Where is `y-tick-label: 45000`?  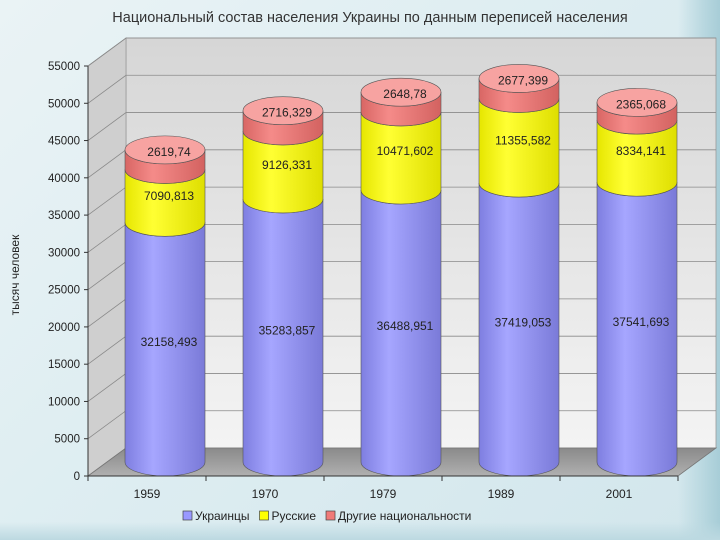
y-tick-label: 45000 is located at coordinates (64, 142).